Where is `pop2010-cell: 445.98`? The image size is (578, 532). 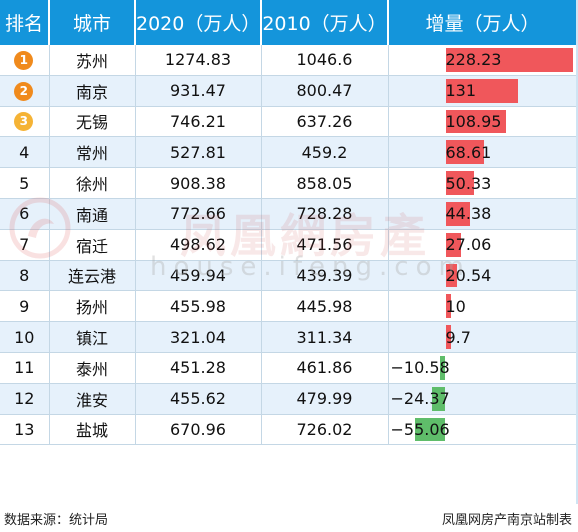
pop2010-cell: 445.98 is located at coordinates (325, 306).